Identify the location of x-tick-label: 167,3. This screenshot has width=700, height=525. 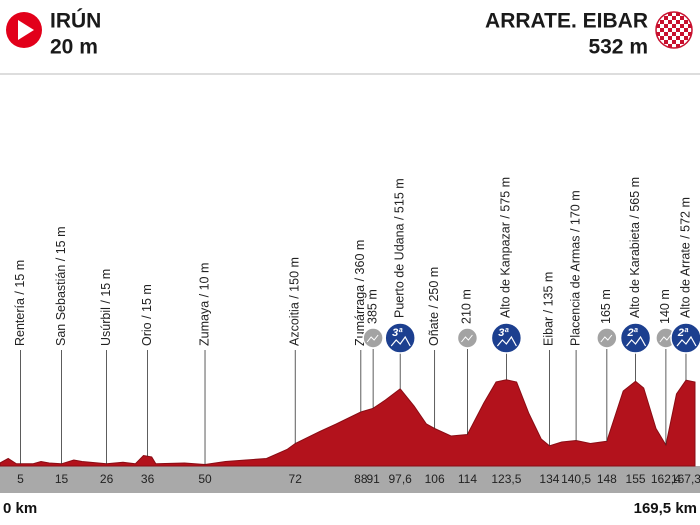
(685, 479).